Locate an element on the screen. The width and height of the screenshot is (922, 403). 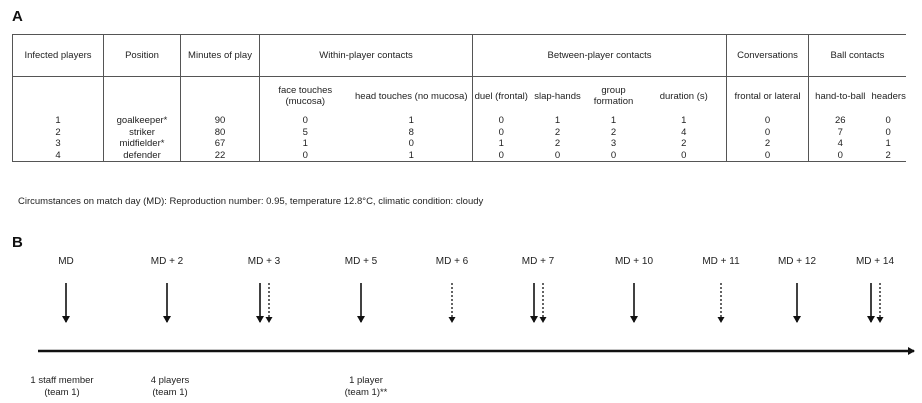
timeline-day-label: MD + 5 is located at coordinates (361, 261).